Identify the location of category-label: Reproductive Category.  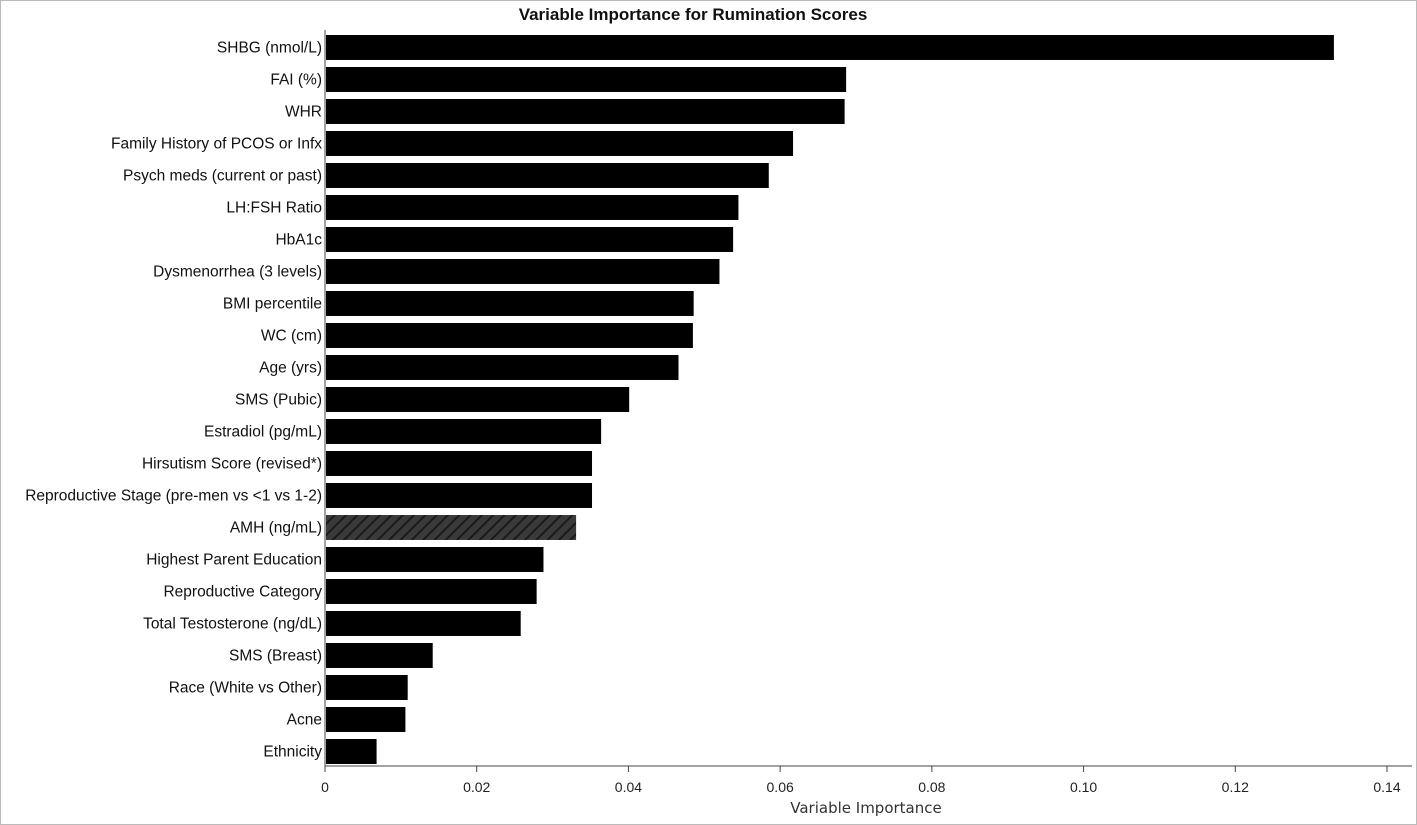
(242, 592).